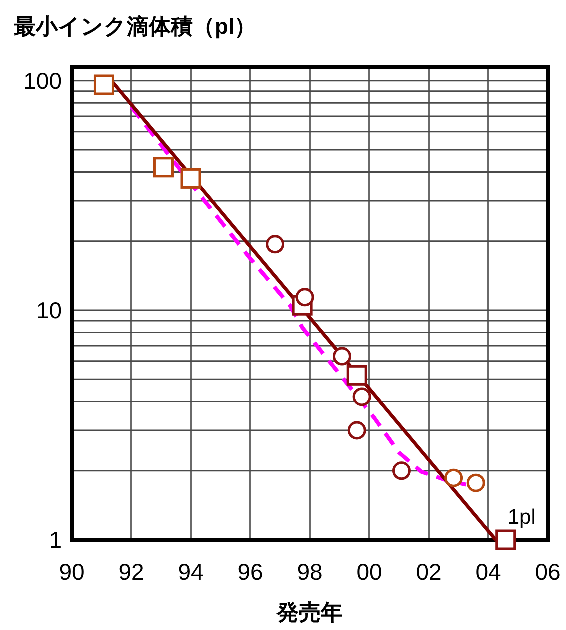 This screenshot has height=630, width=566. Describe the element at coordinates (43, 81) in the screenshot. I see `y-tick-label: 100` at that location.